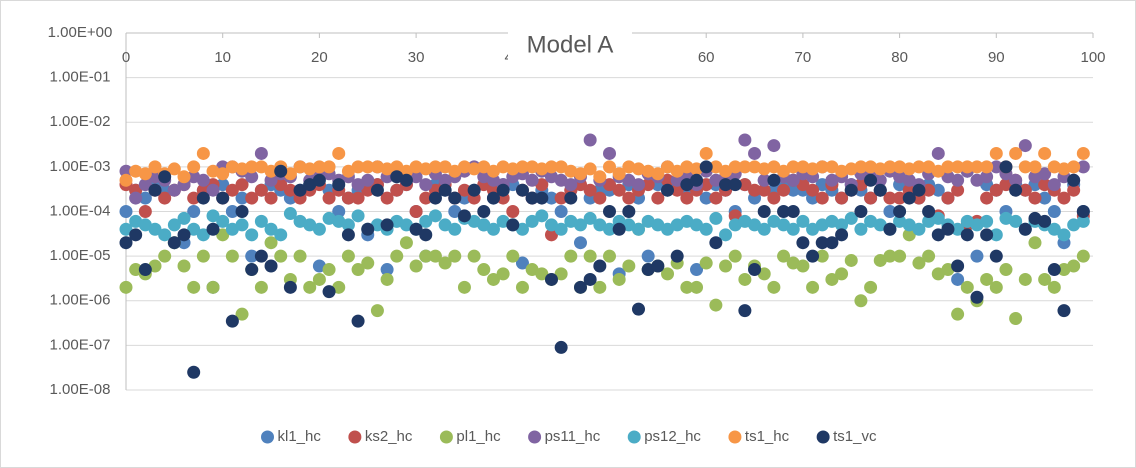 The image size is (1136, 468). I want to click on x-tick-label: 100, so click(1092, 57).